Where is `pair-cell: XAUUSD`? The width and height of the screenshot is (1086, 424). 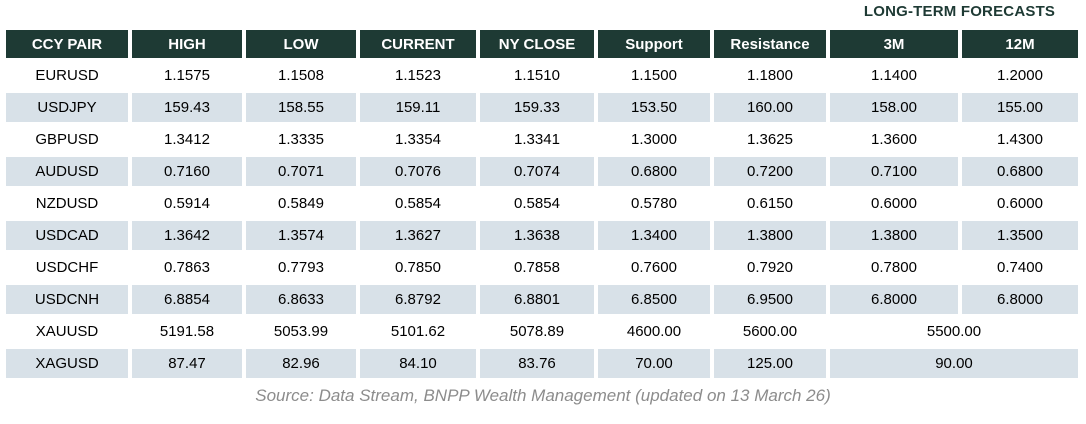
pair-cell: XAUUSD is located at coordinates (67, 331).